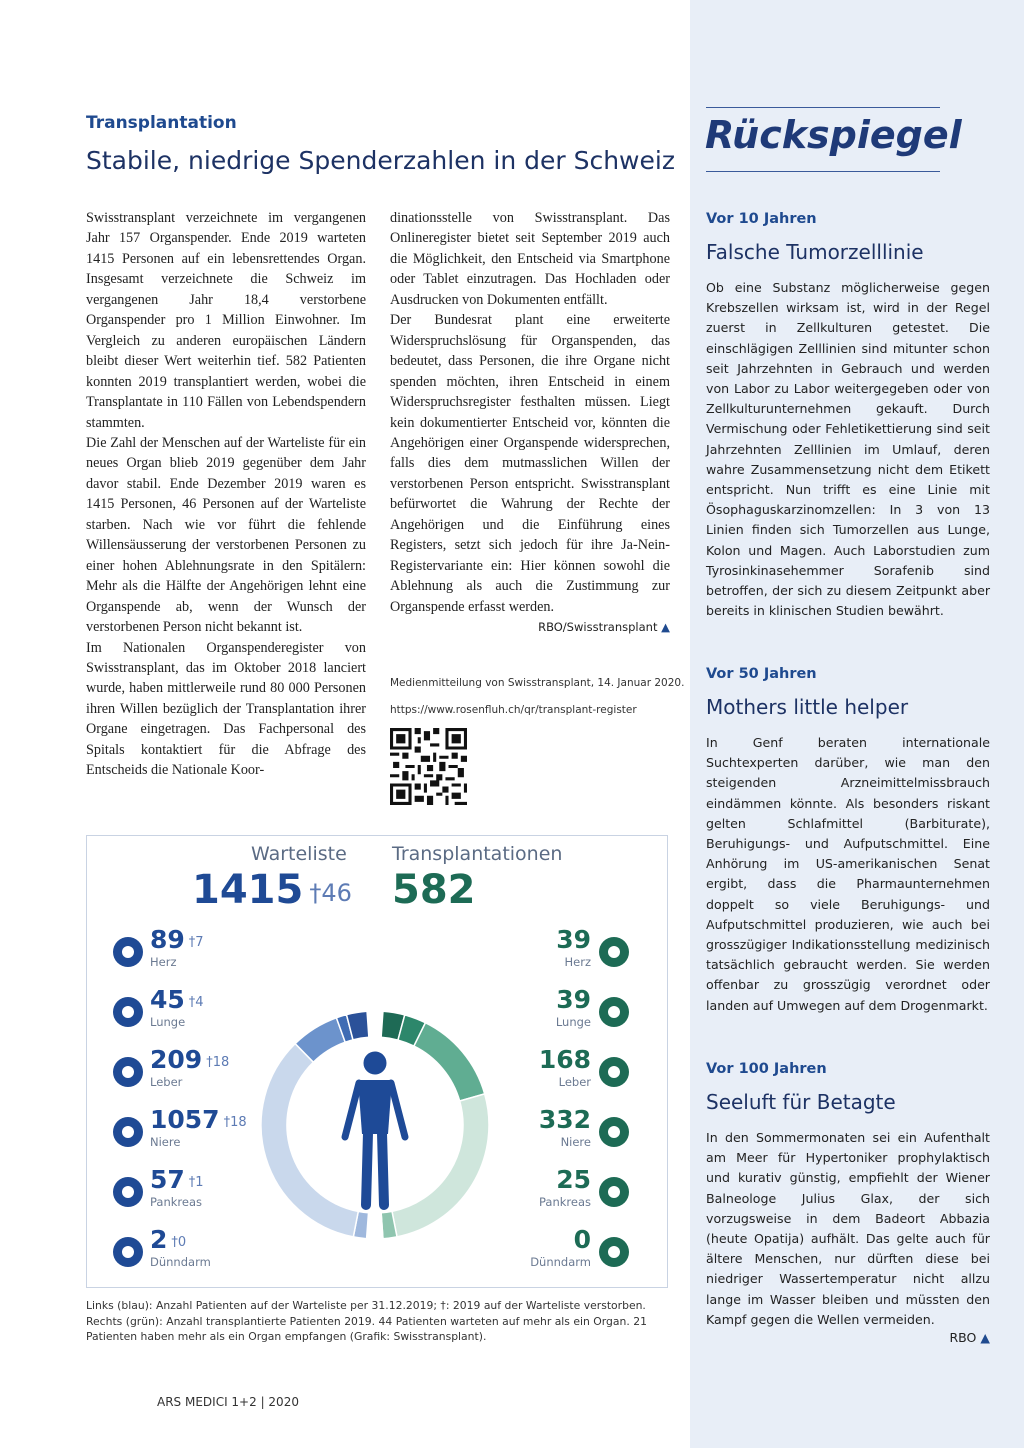 This screenshot has width=1024, height=1448. I want to click on section-kicker: Vor 10 Jahren, so click(761, 219).